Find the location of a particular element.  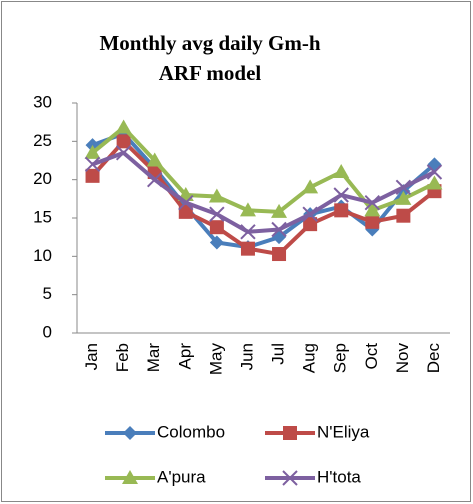

y-tick-label: 10 is located at coordinates (42, 255).